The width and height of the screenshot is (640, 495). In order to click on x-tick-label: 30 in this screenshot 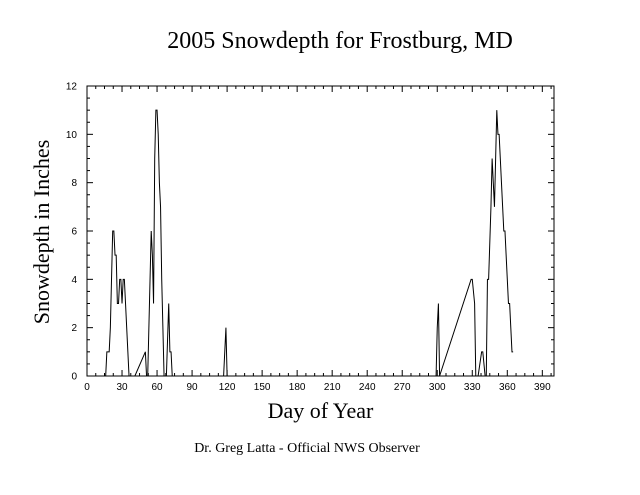, I will do `click(122, 387)`.